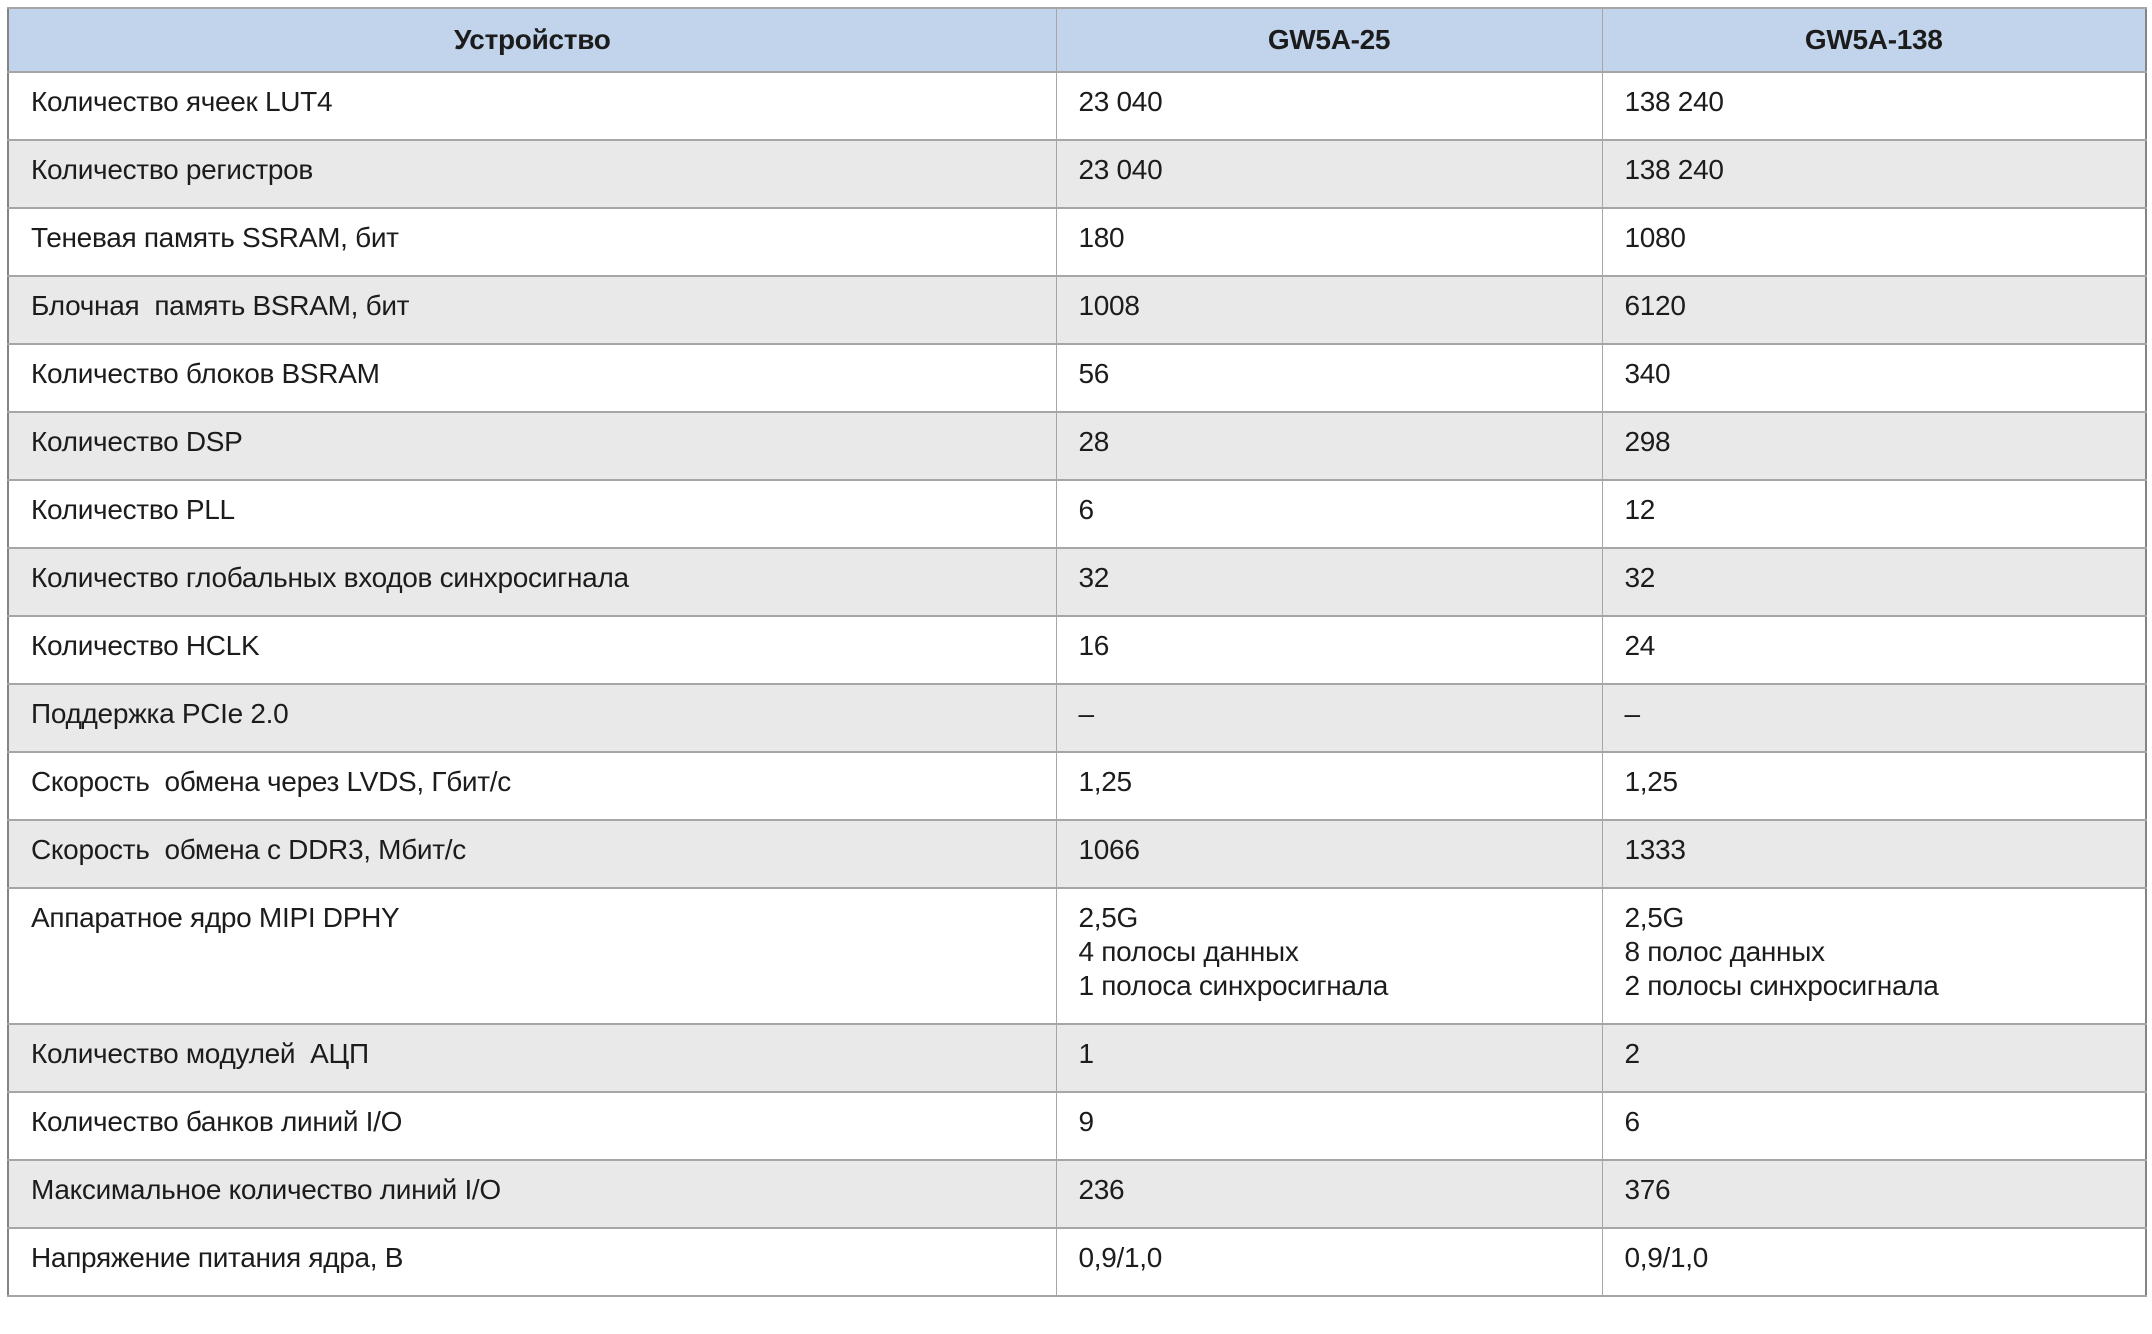 The height and width of the screenshot is (1334, 2152). Describe the element at coordinates (1329, 1058) in the screenshot. I see `cell-gw5a-25: 1` at that location.